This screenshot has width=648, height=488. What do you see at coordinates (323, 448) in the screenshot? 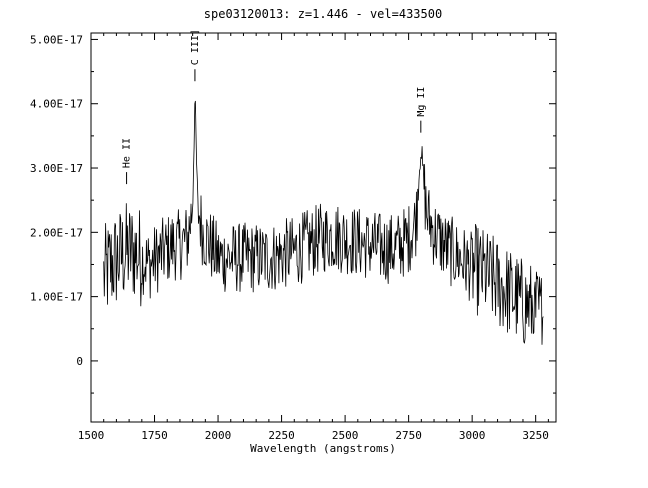
I see `x-axis-label: Wavelength (angstroms)` at bounding box center [323, 448].